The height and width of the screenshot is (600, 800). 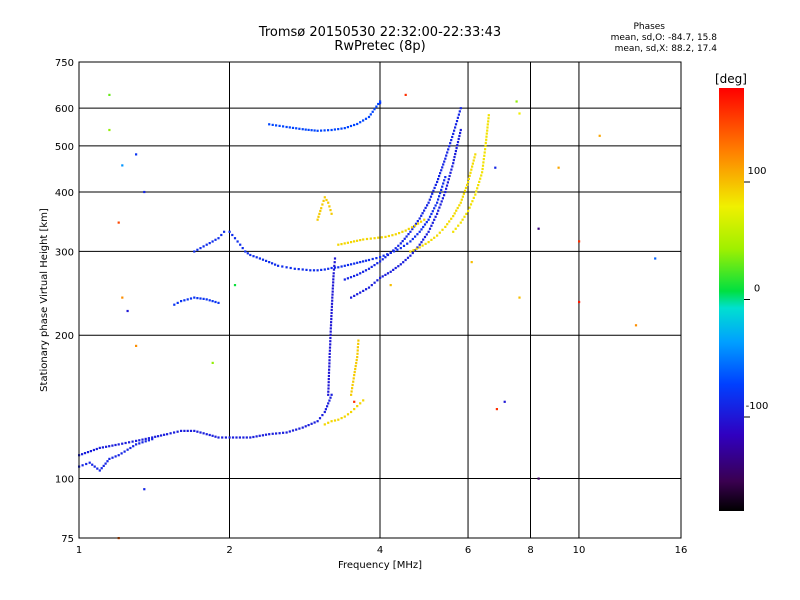 What do you see at coordinates (64, 63) in the screenshot?
I see `y-tick-label: 750` at bounding box center [64, 63].